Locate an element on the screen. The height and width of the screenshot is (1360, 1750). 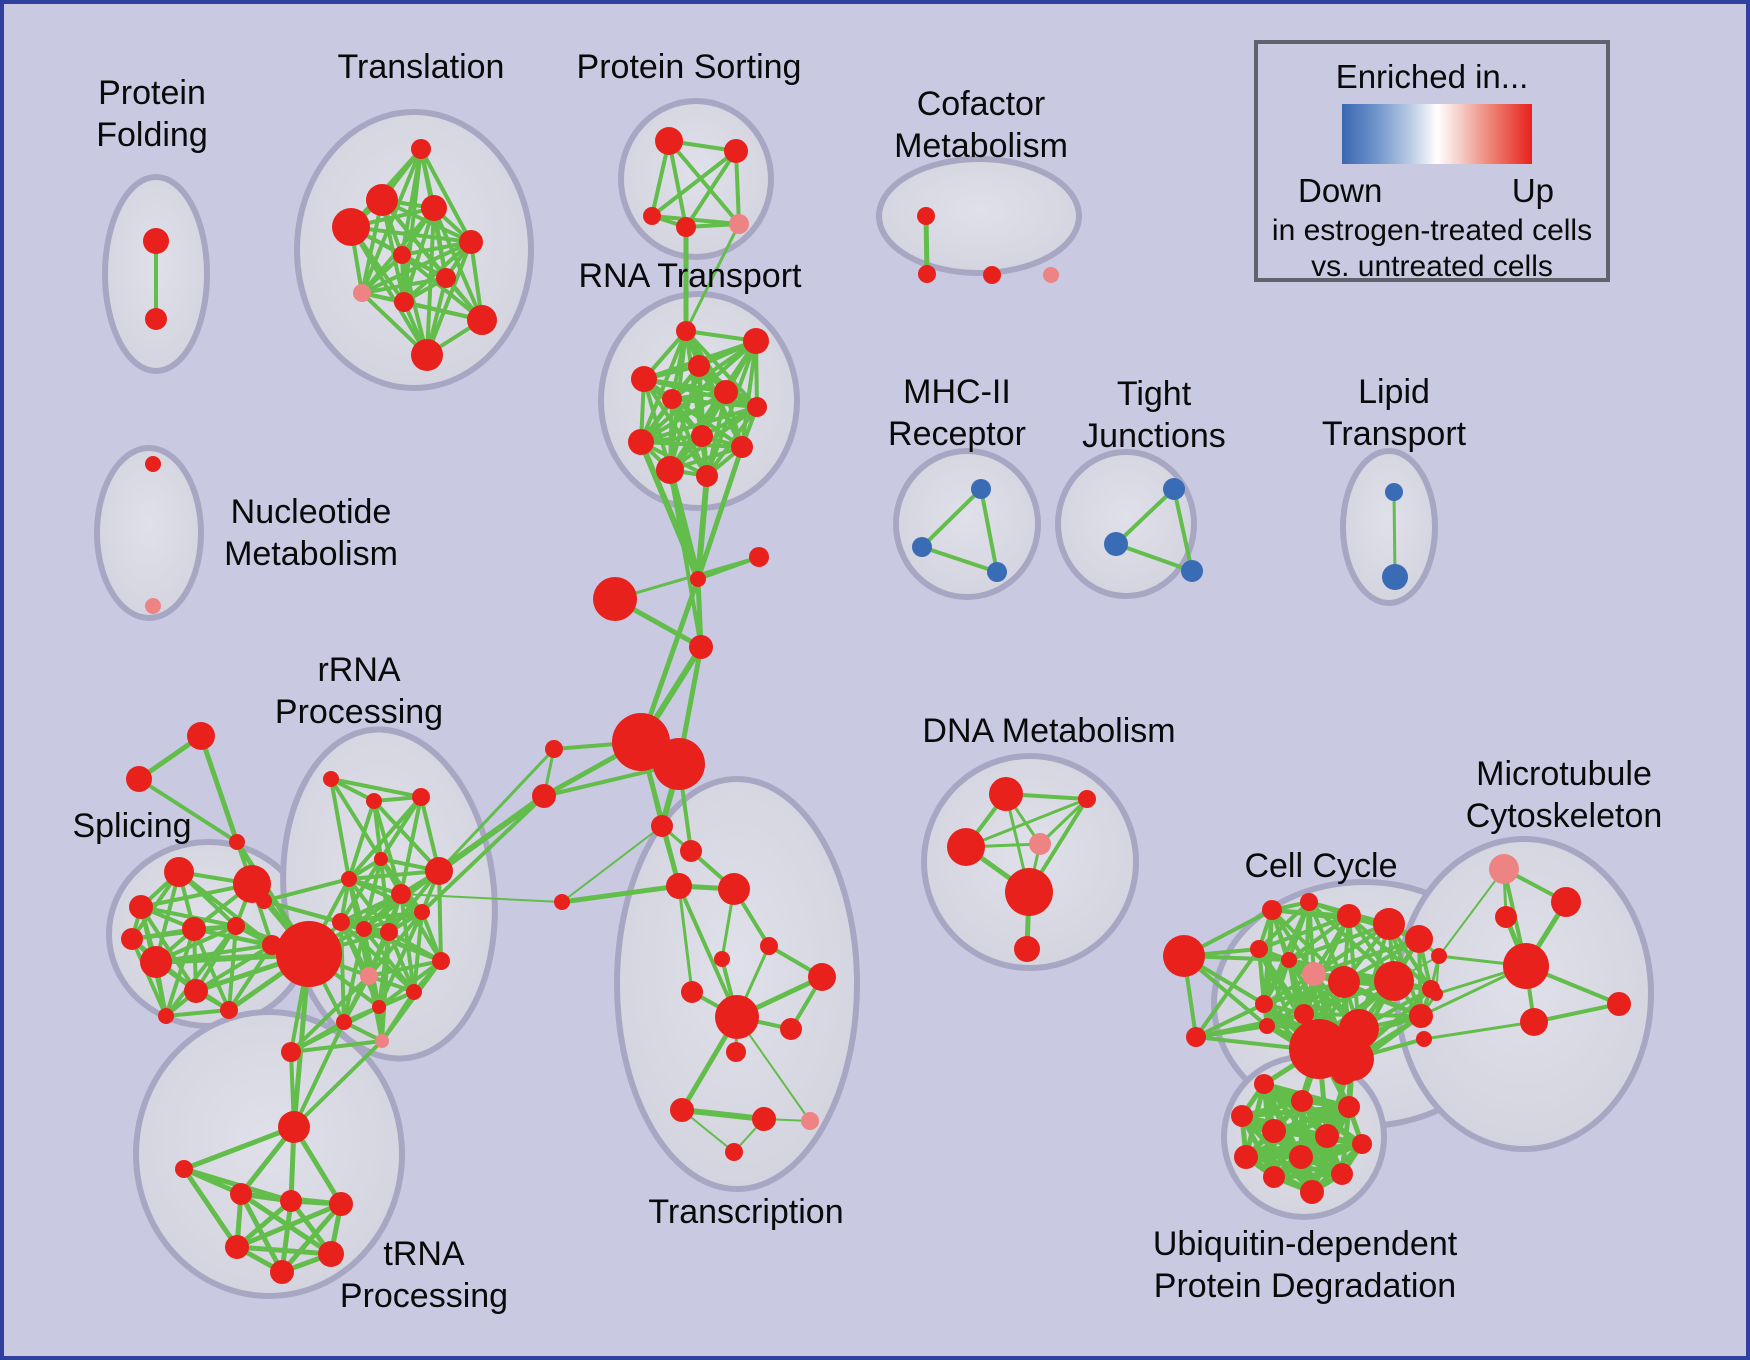
cluster-label-ubiquitin: Protein Degradation is located at coordinates (1305, 1286).